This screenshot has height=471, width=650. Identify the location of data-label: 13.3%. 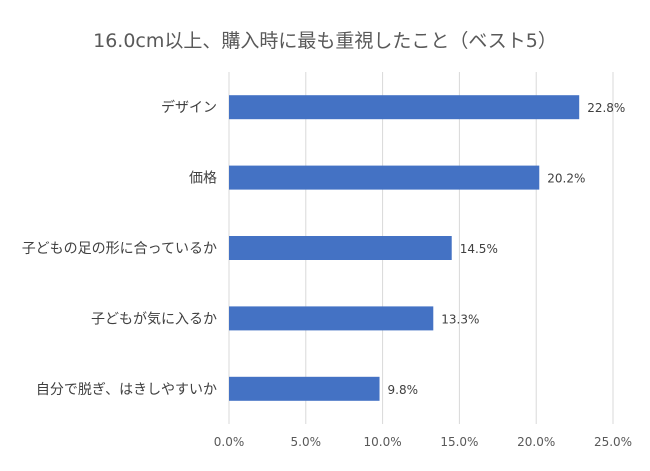
(460, 319).